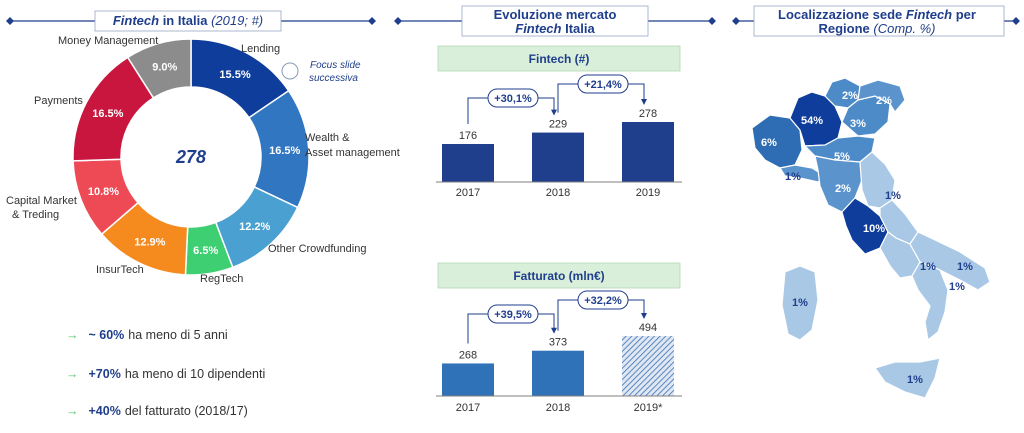 The width and height of the screenshot is (1024, 433). What do you see at coordinates (603, 301) in the screenshot?
I see `bars2-growth-text-1: +32,2%` at bounding box center [603, 301].